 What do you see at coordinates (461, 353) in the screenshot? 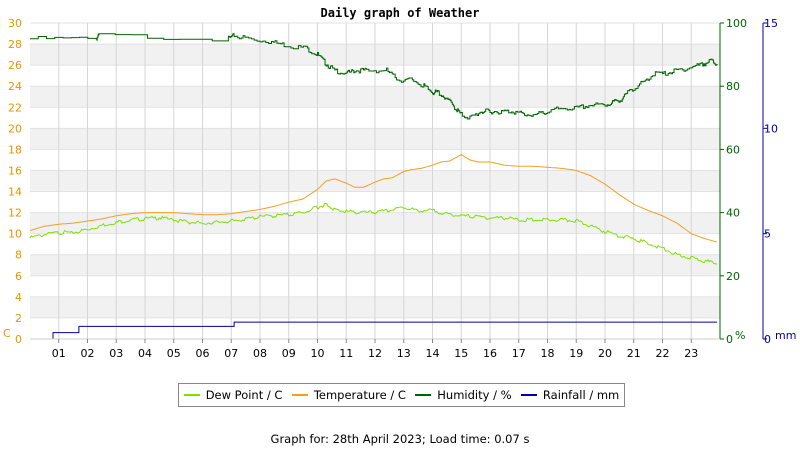
I see `x-tick-label: 15` at bounding box center [461, 353].